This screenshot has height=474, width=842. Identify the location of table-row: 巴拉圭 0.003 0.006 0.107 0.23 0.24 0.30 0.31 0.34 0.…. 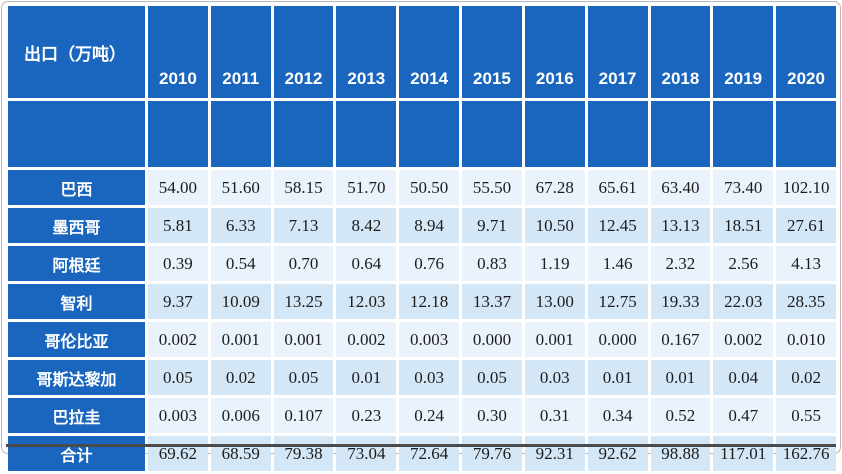
(422, 415).